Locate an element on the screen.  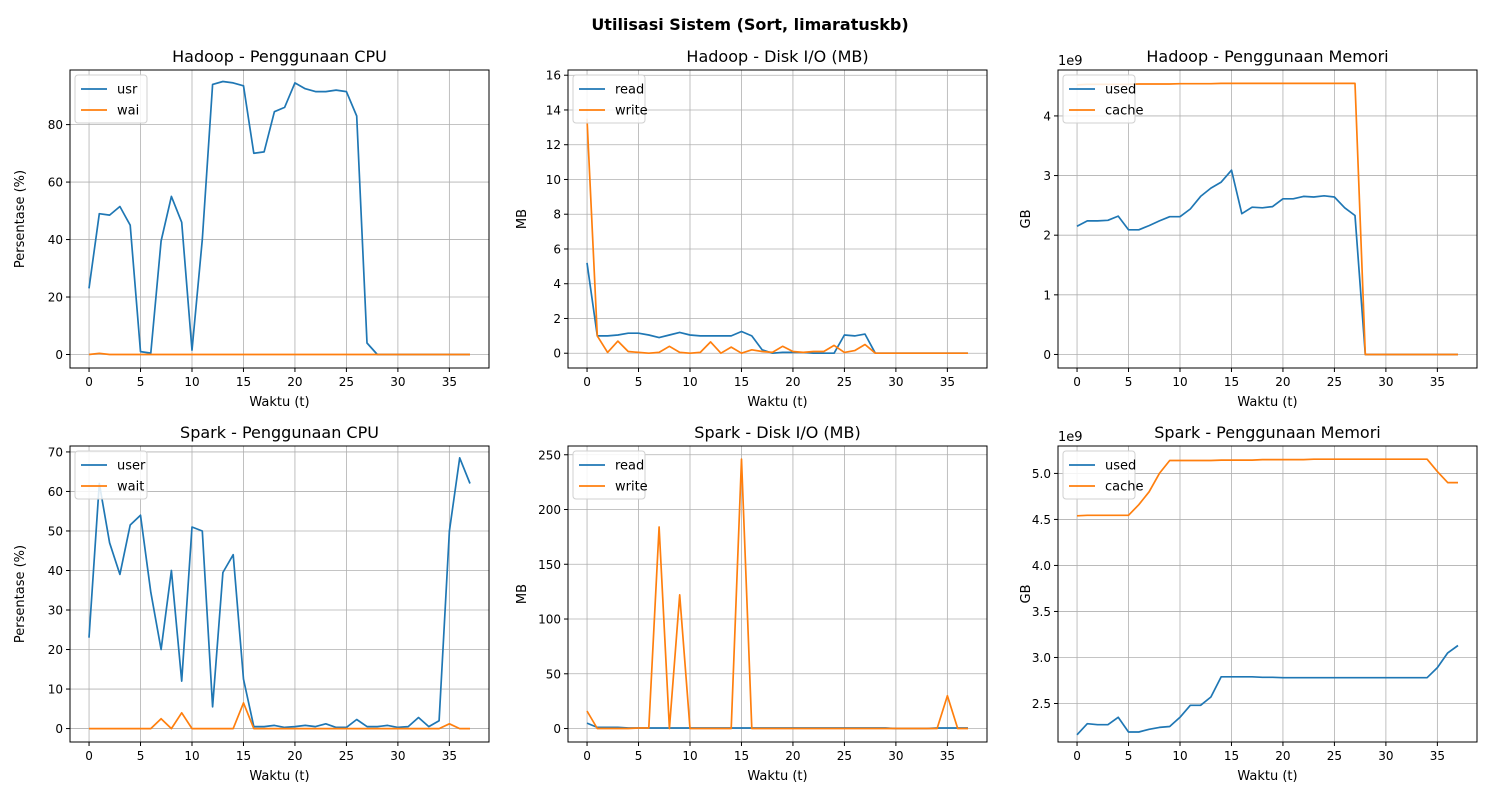
y-tick-label: 5.0 is located at coordinates (1041, 474).